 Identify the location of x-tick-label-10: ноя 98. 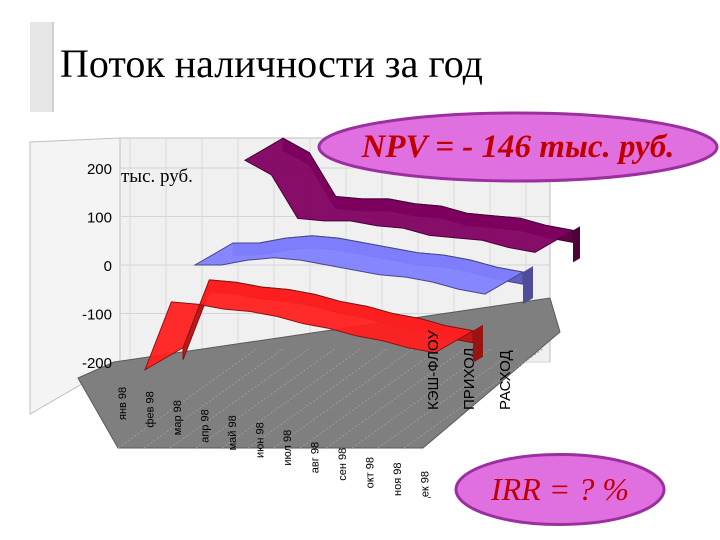
(398, 479).